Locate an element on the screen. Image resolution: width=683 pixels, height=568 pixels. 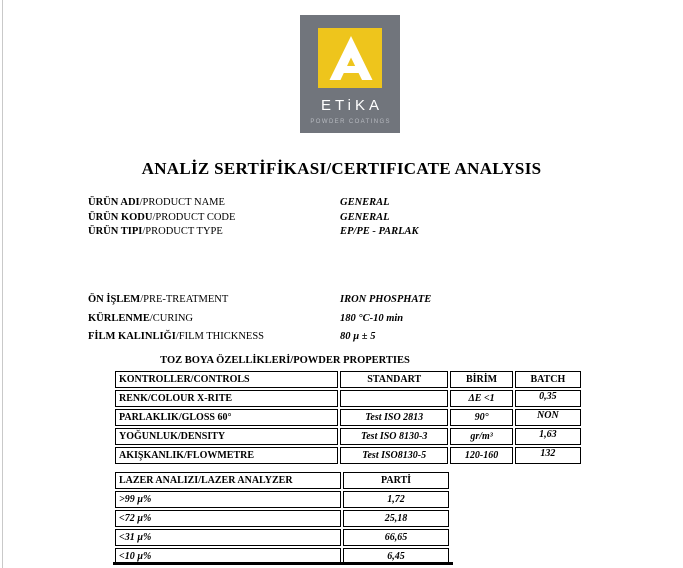
label-tr: ÜRÜN TIPI is located at coordinates (115, 231).